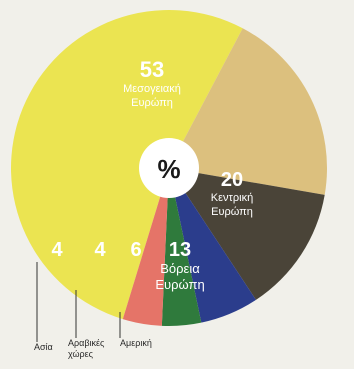 Image resolution: width=354 pixels, height=369 pixels. Describe the element at coordinates (43, 347) in the screenshot. I see `external-label-ασία: Ασία` at that location.